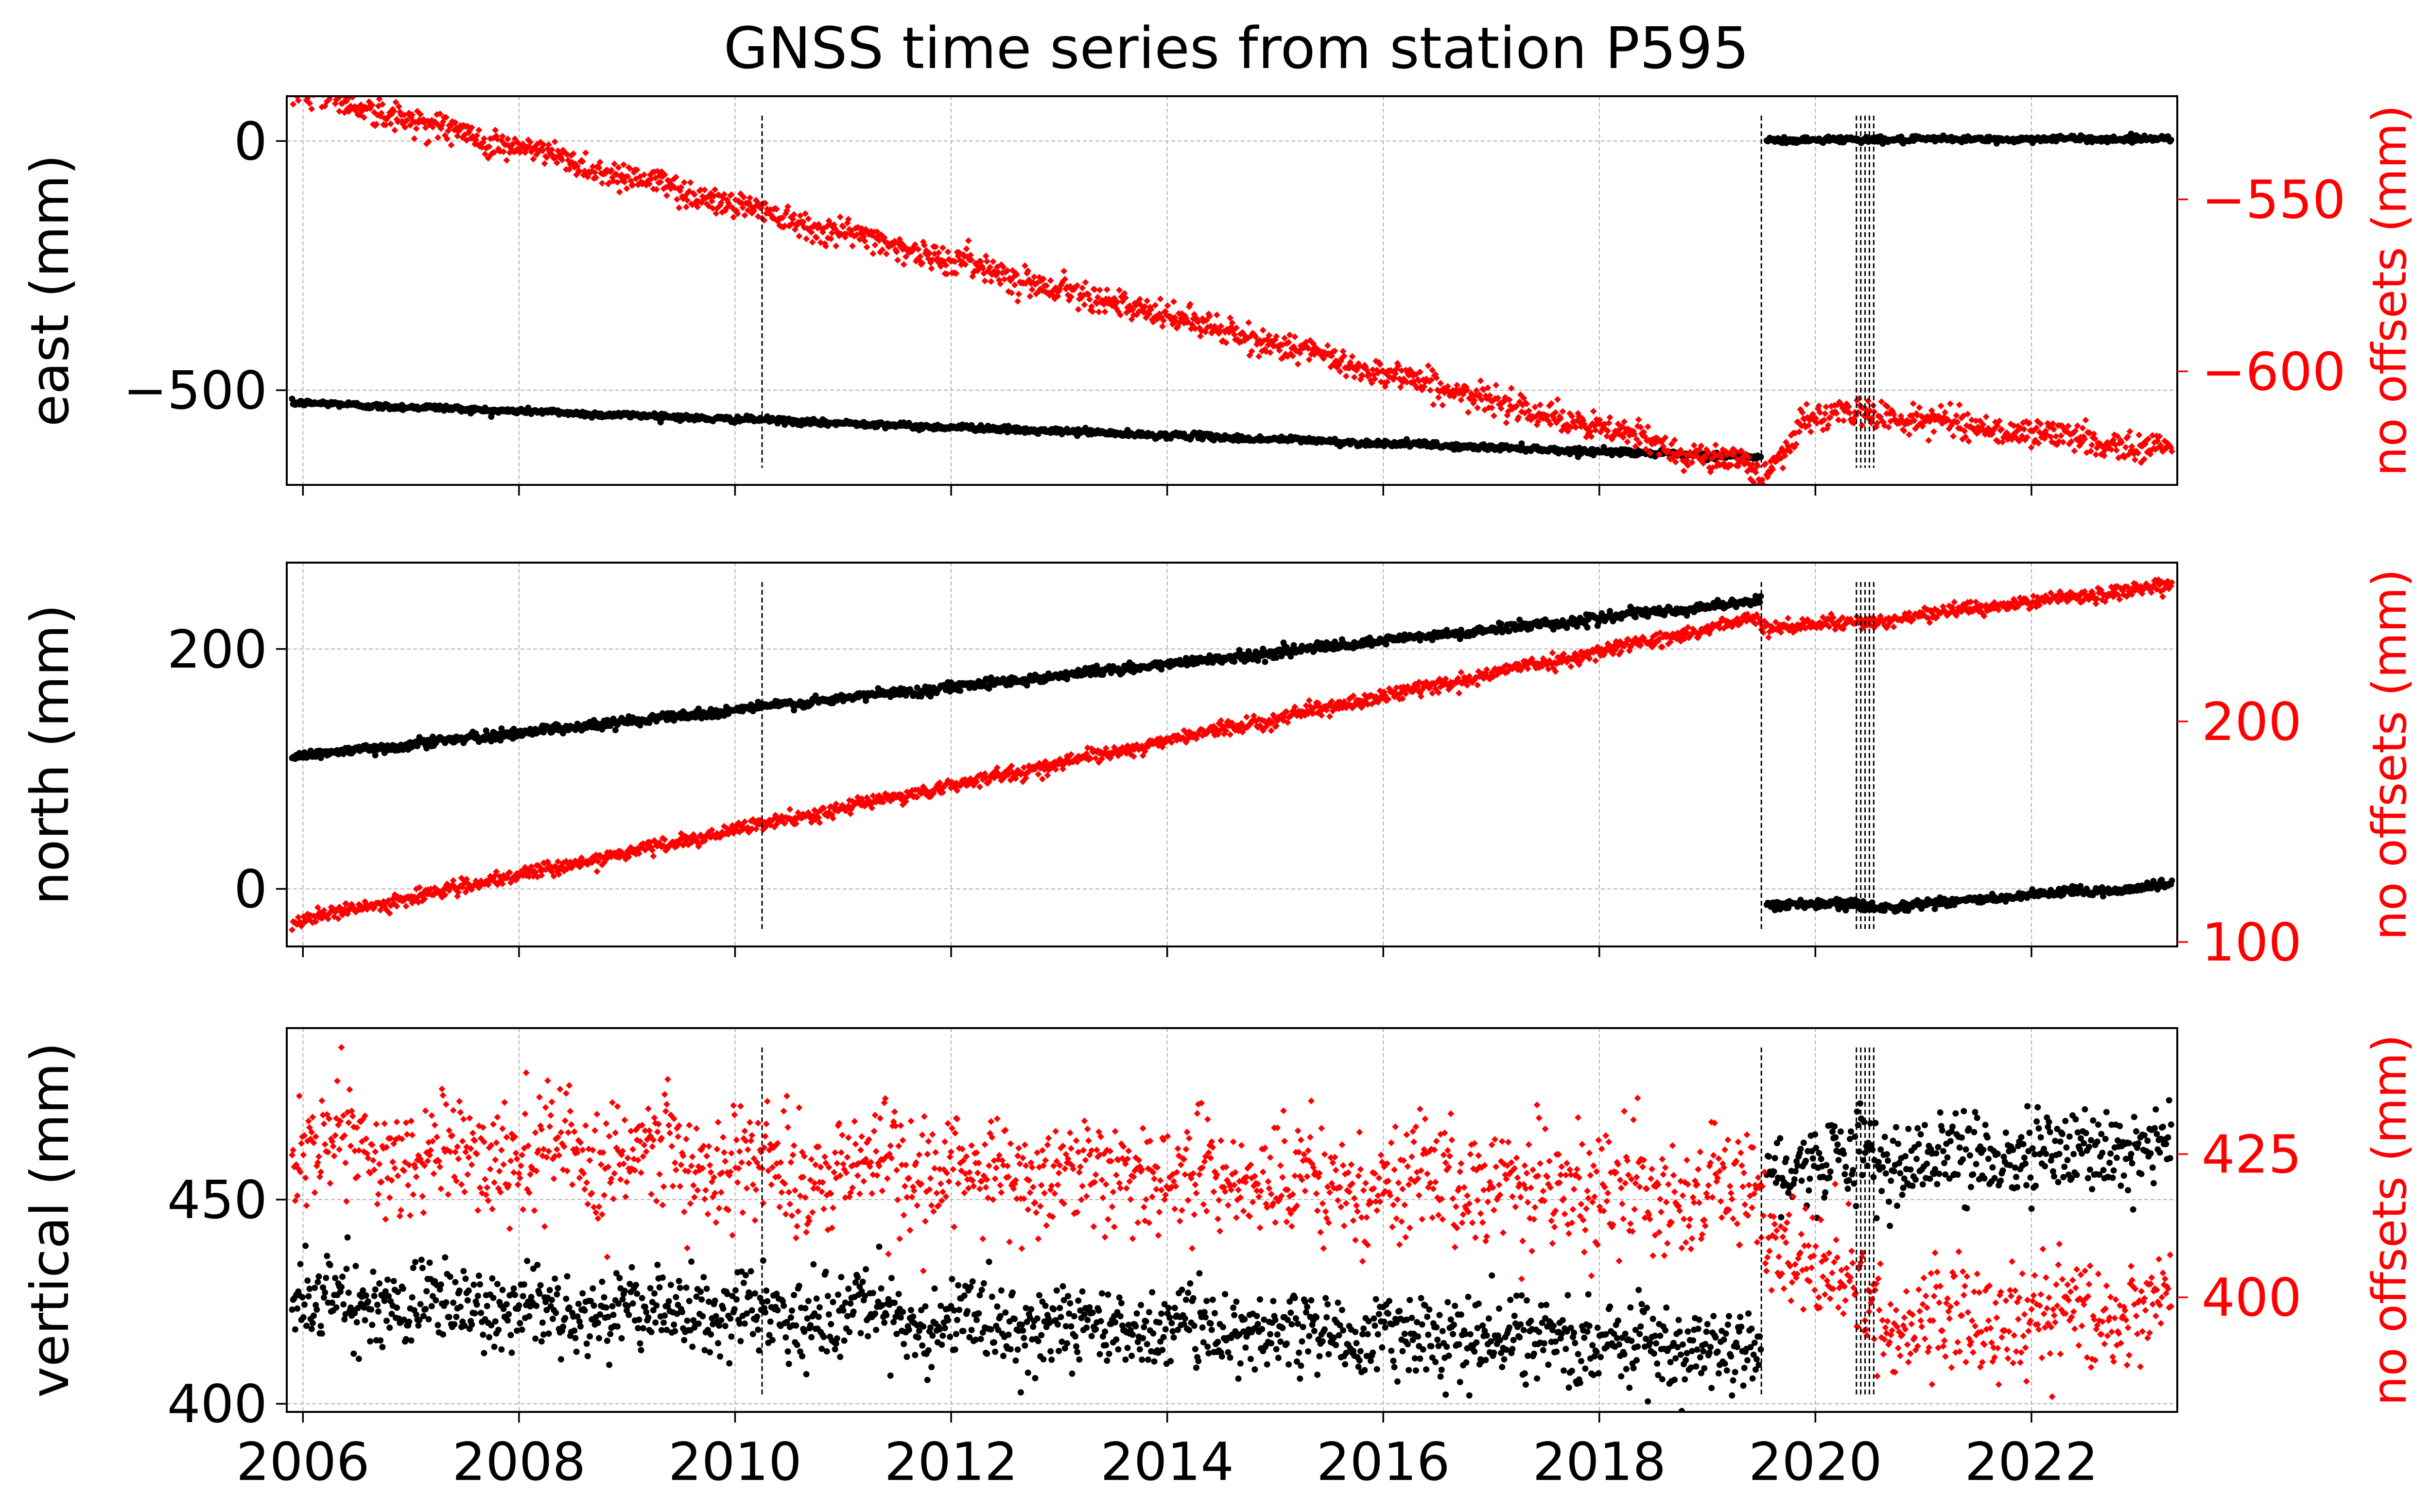 The image size is (2430, 1512). Describe the element at coordinates (2274, 200) in the screenshot. I see `y2-tick-label: −550` at that location.